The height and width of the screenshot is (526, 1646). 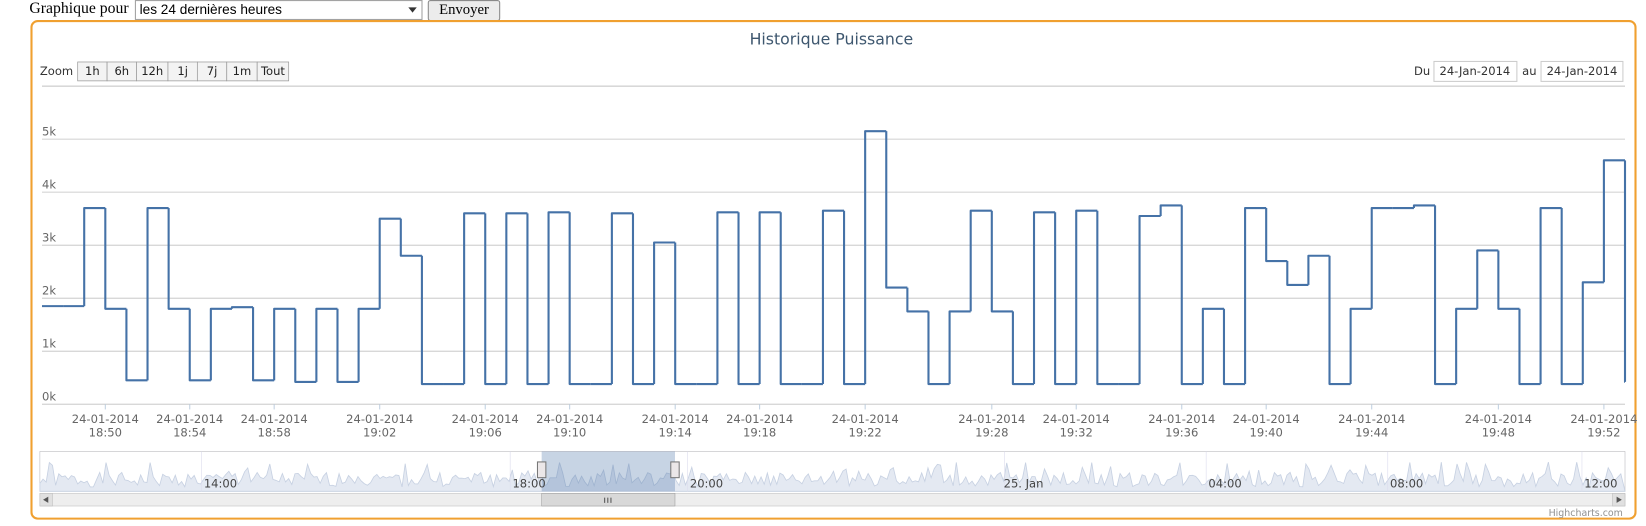 I want to click on x-tick-label: 24-01-2014 19:32, so click(x=1076, y=426).